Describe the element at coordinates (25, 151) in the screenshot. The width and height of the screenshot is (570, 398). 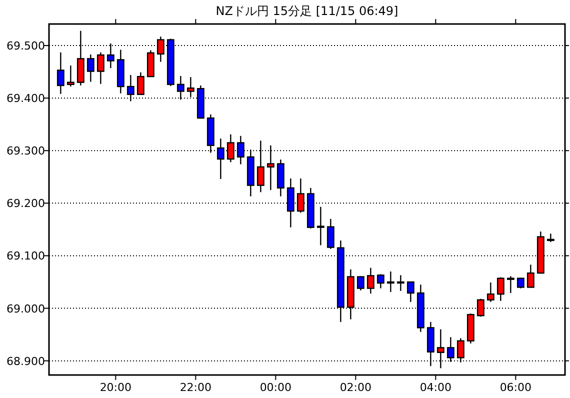
I see `y-tick-label: 69.300` at that location.